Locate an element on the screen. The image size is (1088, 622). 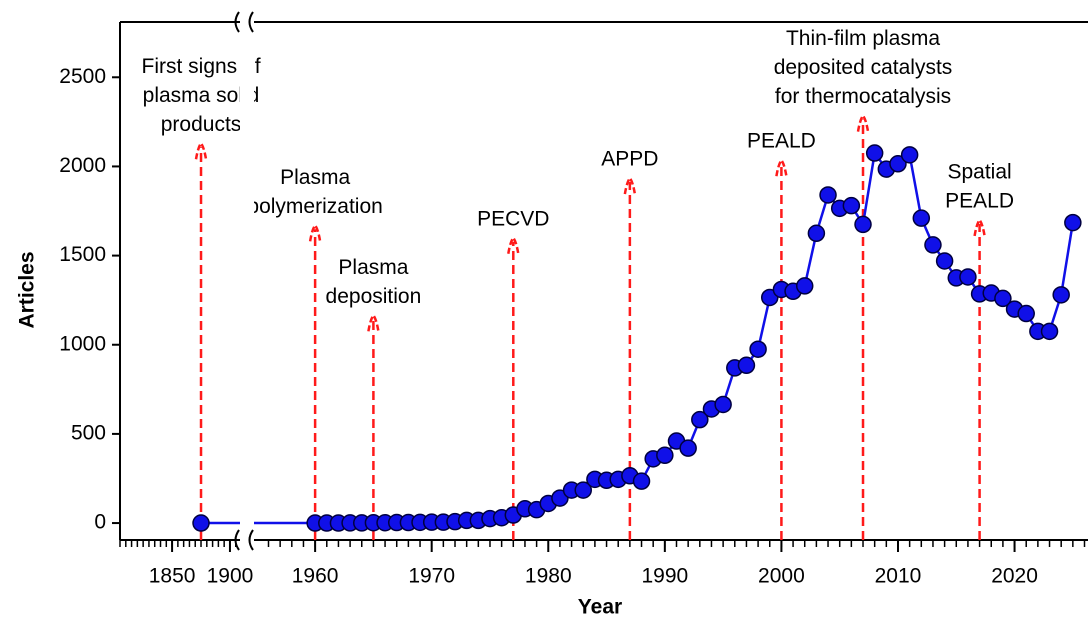
y-tick-label: 2000 is located at coordinates (82, 165).